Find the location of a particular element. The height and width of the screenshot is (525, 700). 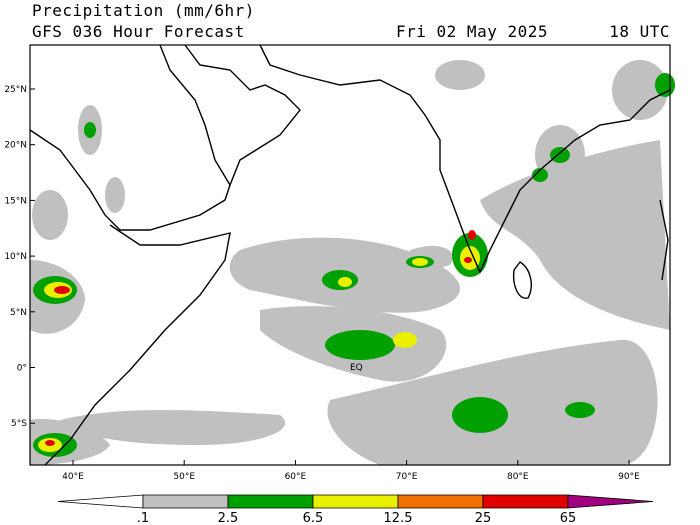

colorbar-label: 6.5 is located at coordinates (313, 518).